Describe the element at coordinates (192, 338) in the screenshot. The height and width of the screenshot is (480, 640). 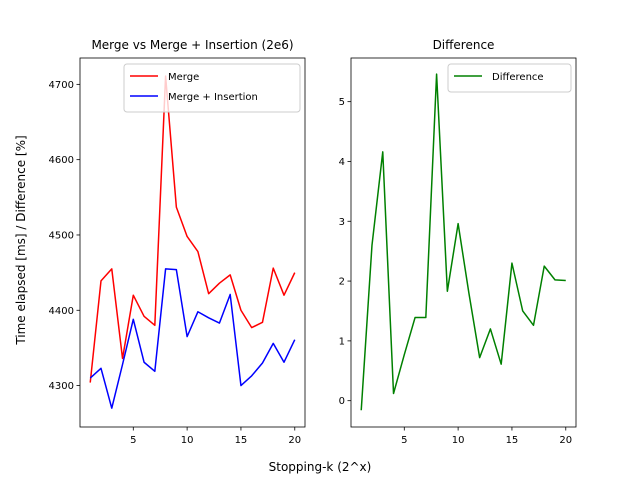
I see `series-line-merge-insertion` at that location.